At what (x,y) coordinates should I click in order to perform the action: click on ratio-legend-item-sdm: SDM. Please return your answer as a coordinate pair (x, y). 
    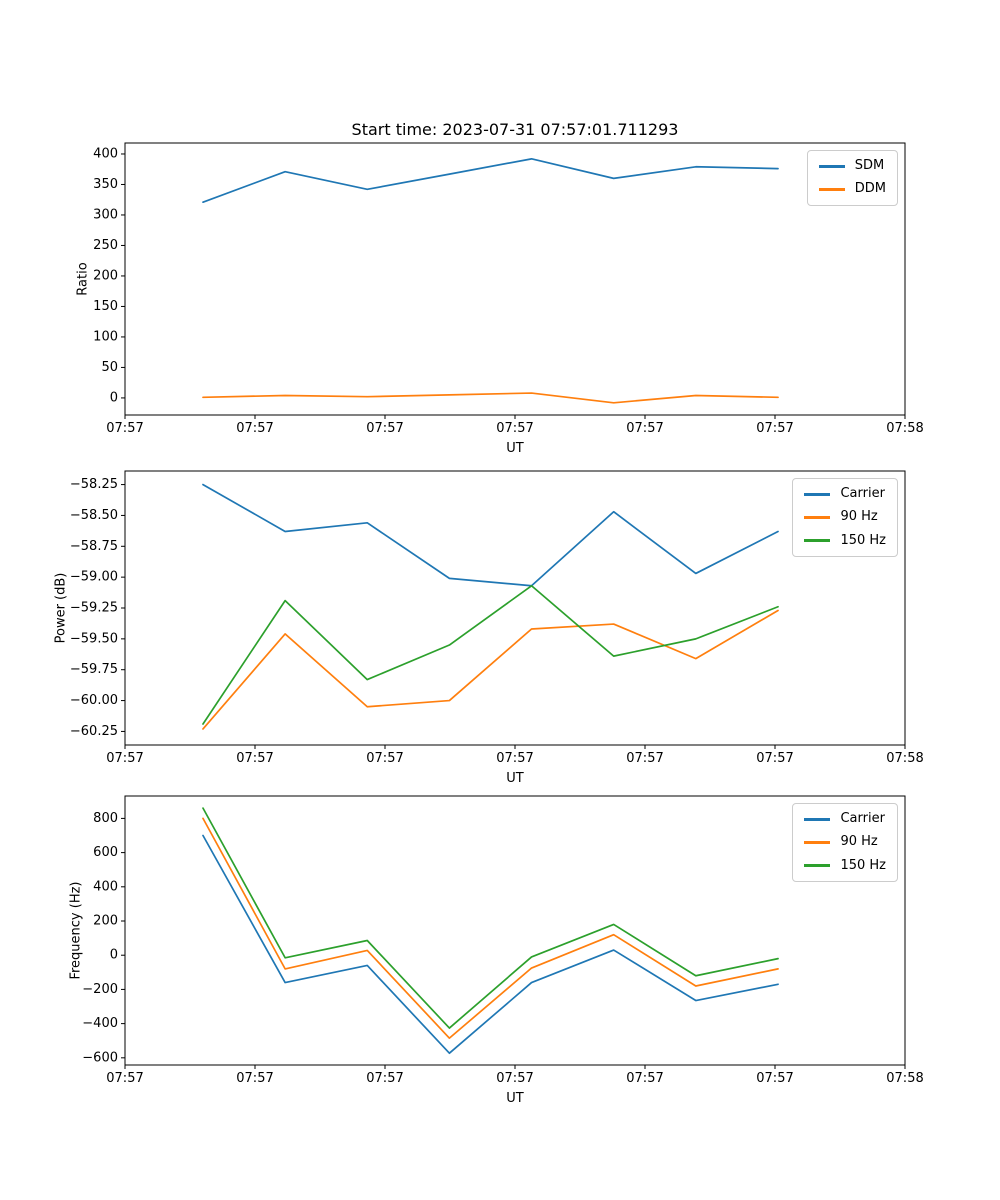
    Looking at the image, I should click on (852, 165).